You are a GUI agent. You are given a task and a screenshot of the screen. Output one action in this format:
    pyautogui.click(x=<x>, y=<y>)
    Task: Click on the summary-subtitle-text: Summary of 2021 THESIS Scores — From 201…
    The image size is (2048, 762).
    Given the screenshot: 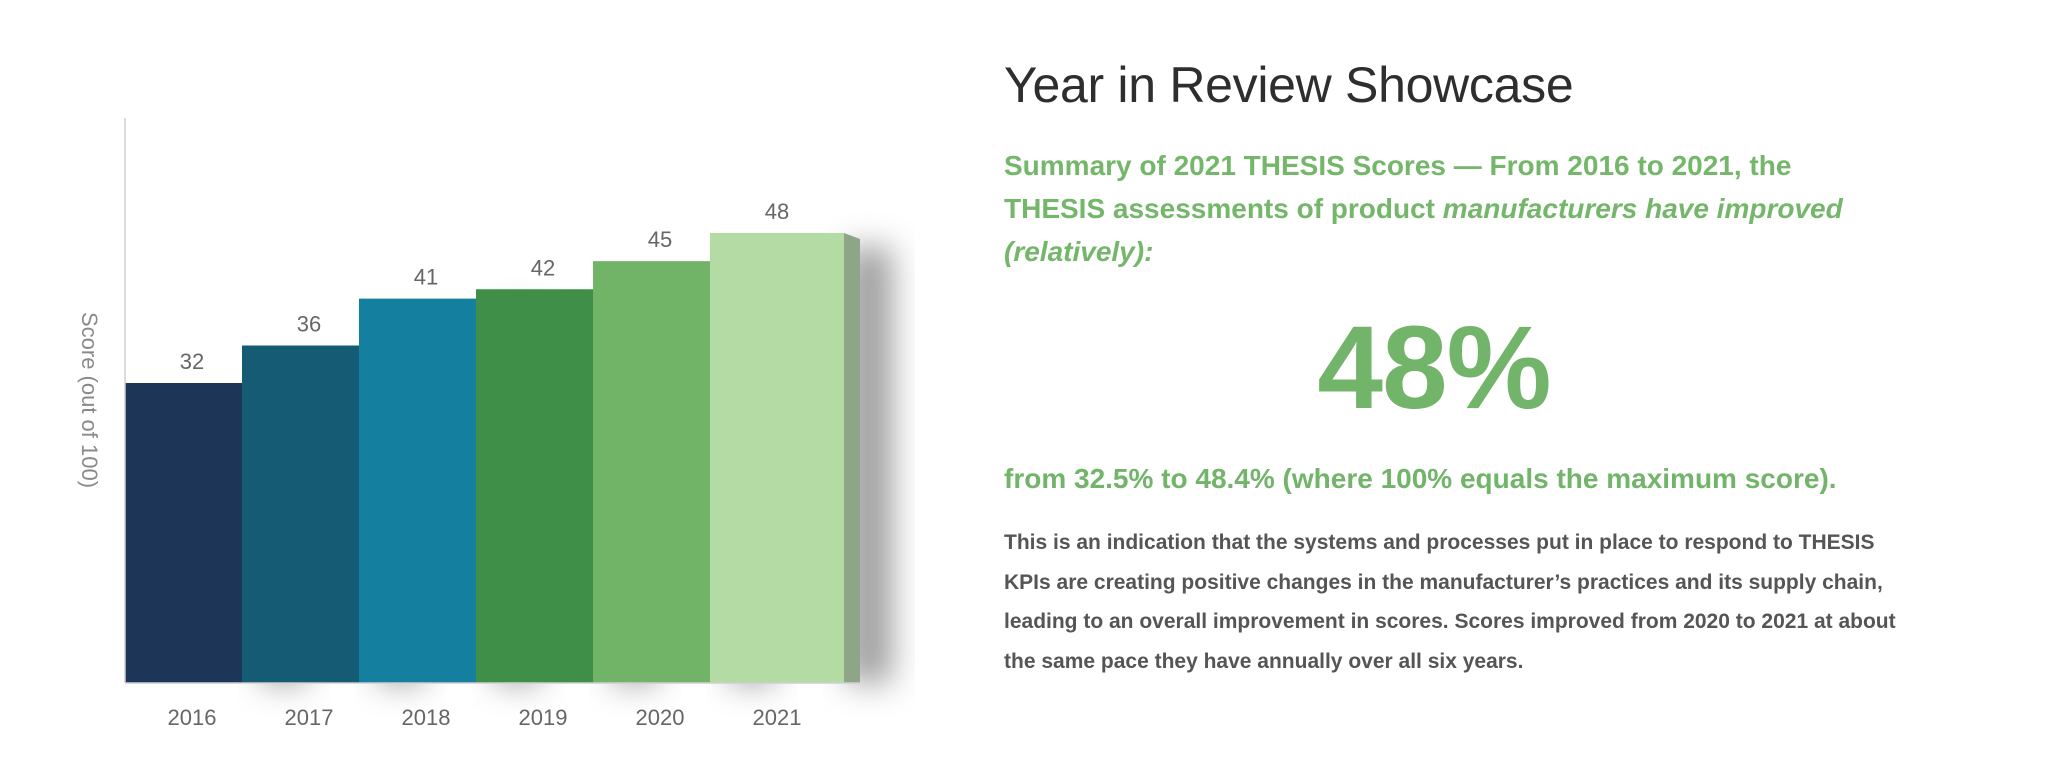 What is the action you would take?
    pyautogui.click(x=1398, y=187)
    